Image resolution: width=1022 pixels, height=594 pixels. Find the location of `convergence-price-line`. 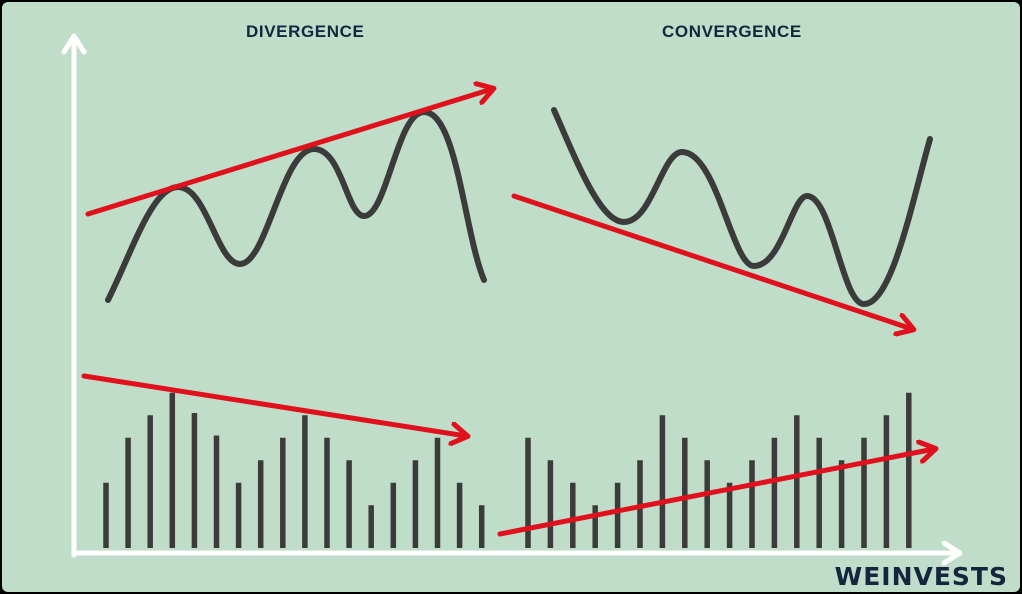

convergence-price-line is located at coordinates (742, 207).